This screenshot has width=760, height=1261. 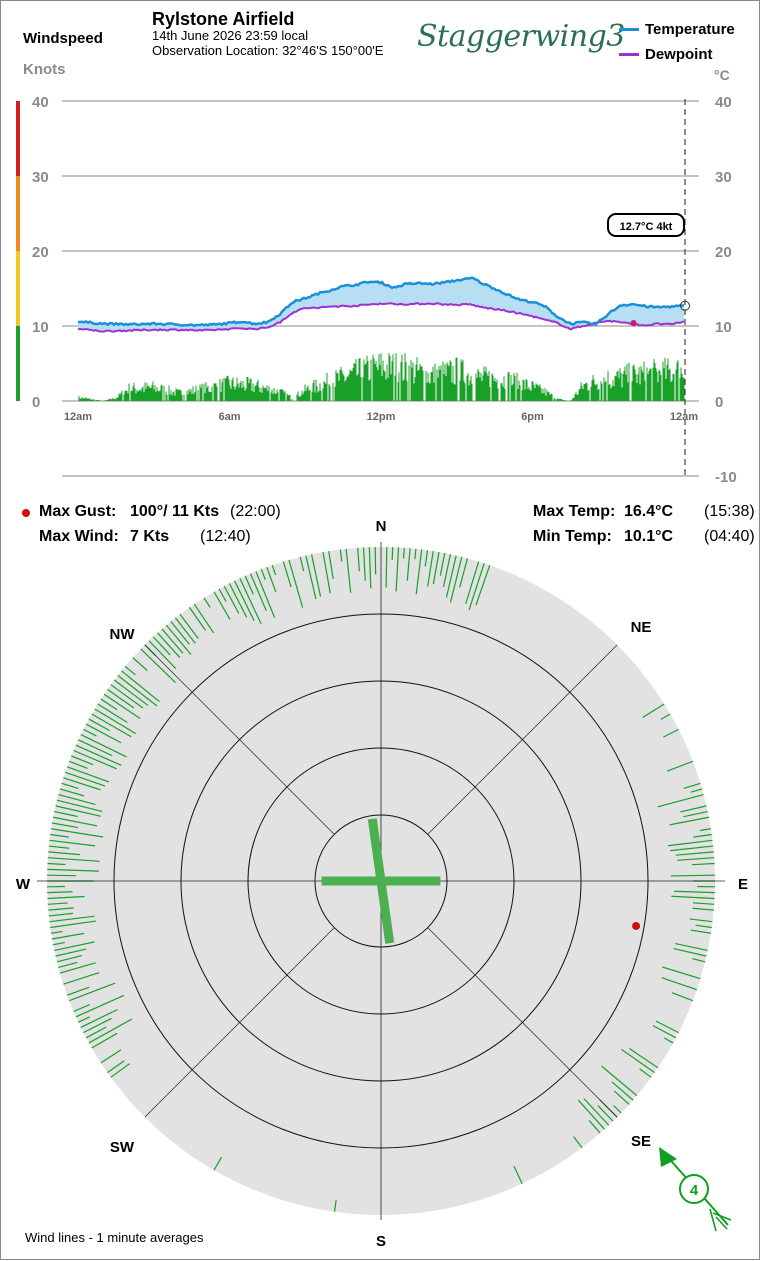 What do you see at coordinates (641, 1141) in the screenshot?
I see `compass-label-se: SE` at bounding box center [641, 1141].